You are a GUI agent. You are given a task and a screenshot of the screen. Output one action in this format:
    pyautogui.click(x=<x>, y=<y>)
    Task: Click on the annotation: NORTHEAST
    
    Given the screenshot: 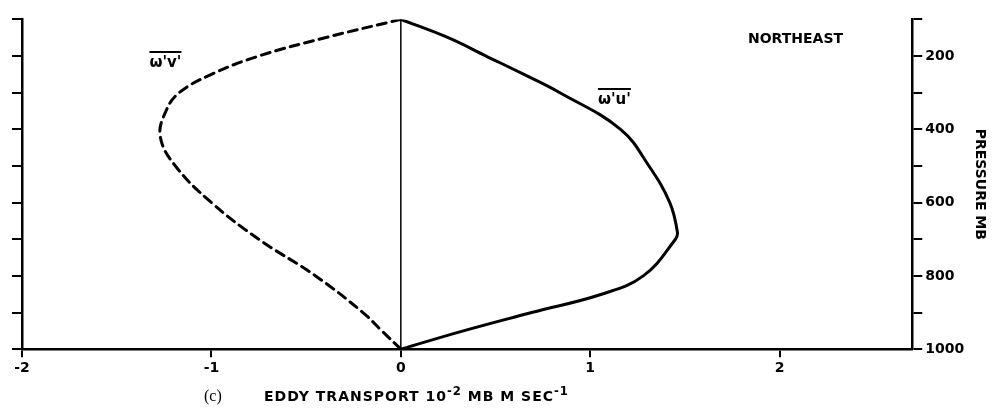 What is the action you would take?
    pyautogui.click(x=796, y=38)
    